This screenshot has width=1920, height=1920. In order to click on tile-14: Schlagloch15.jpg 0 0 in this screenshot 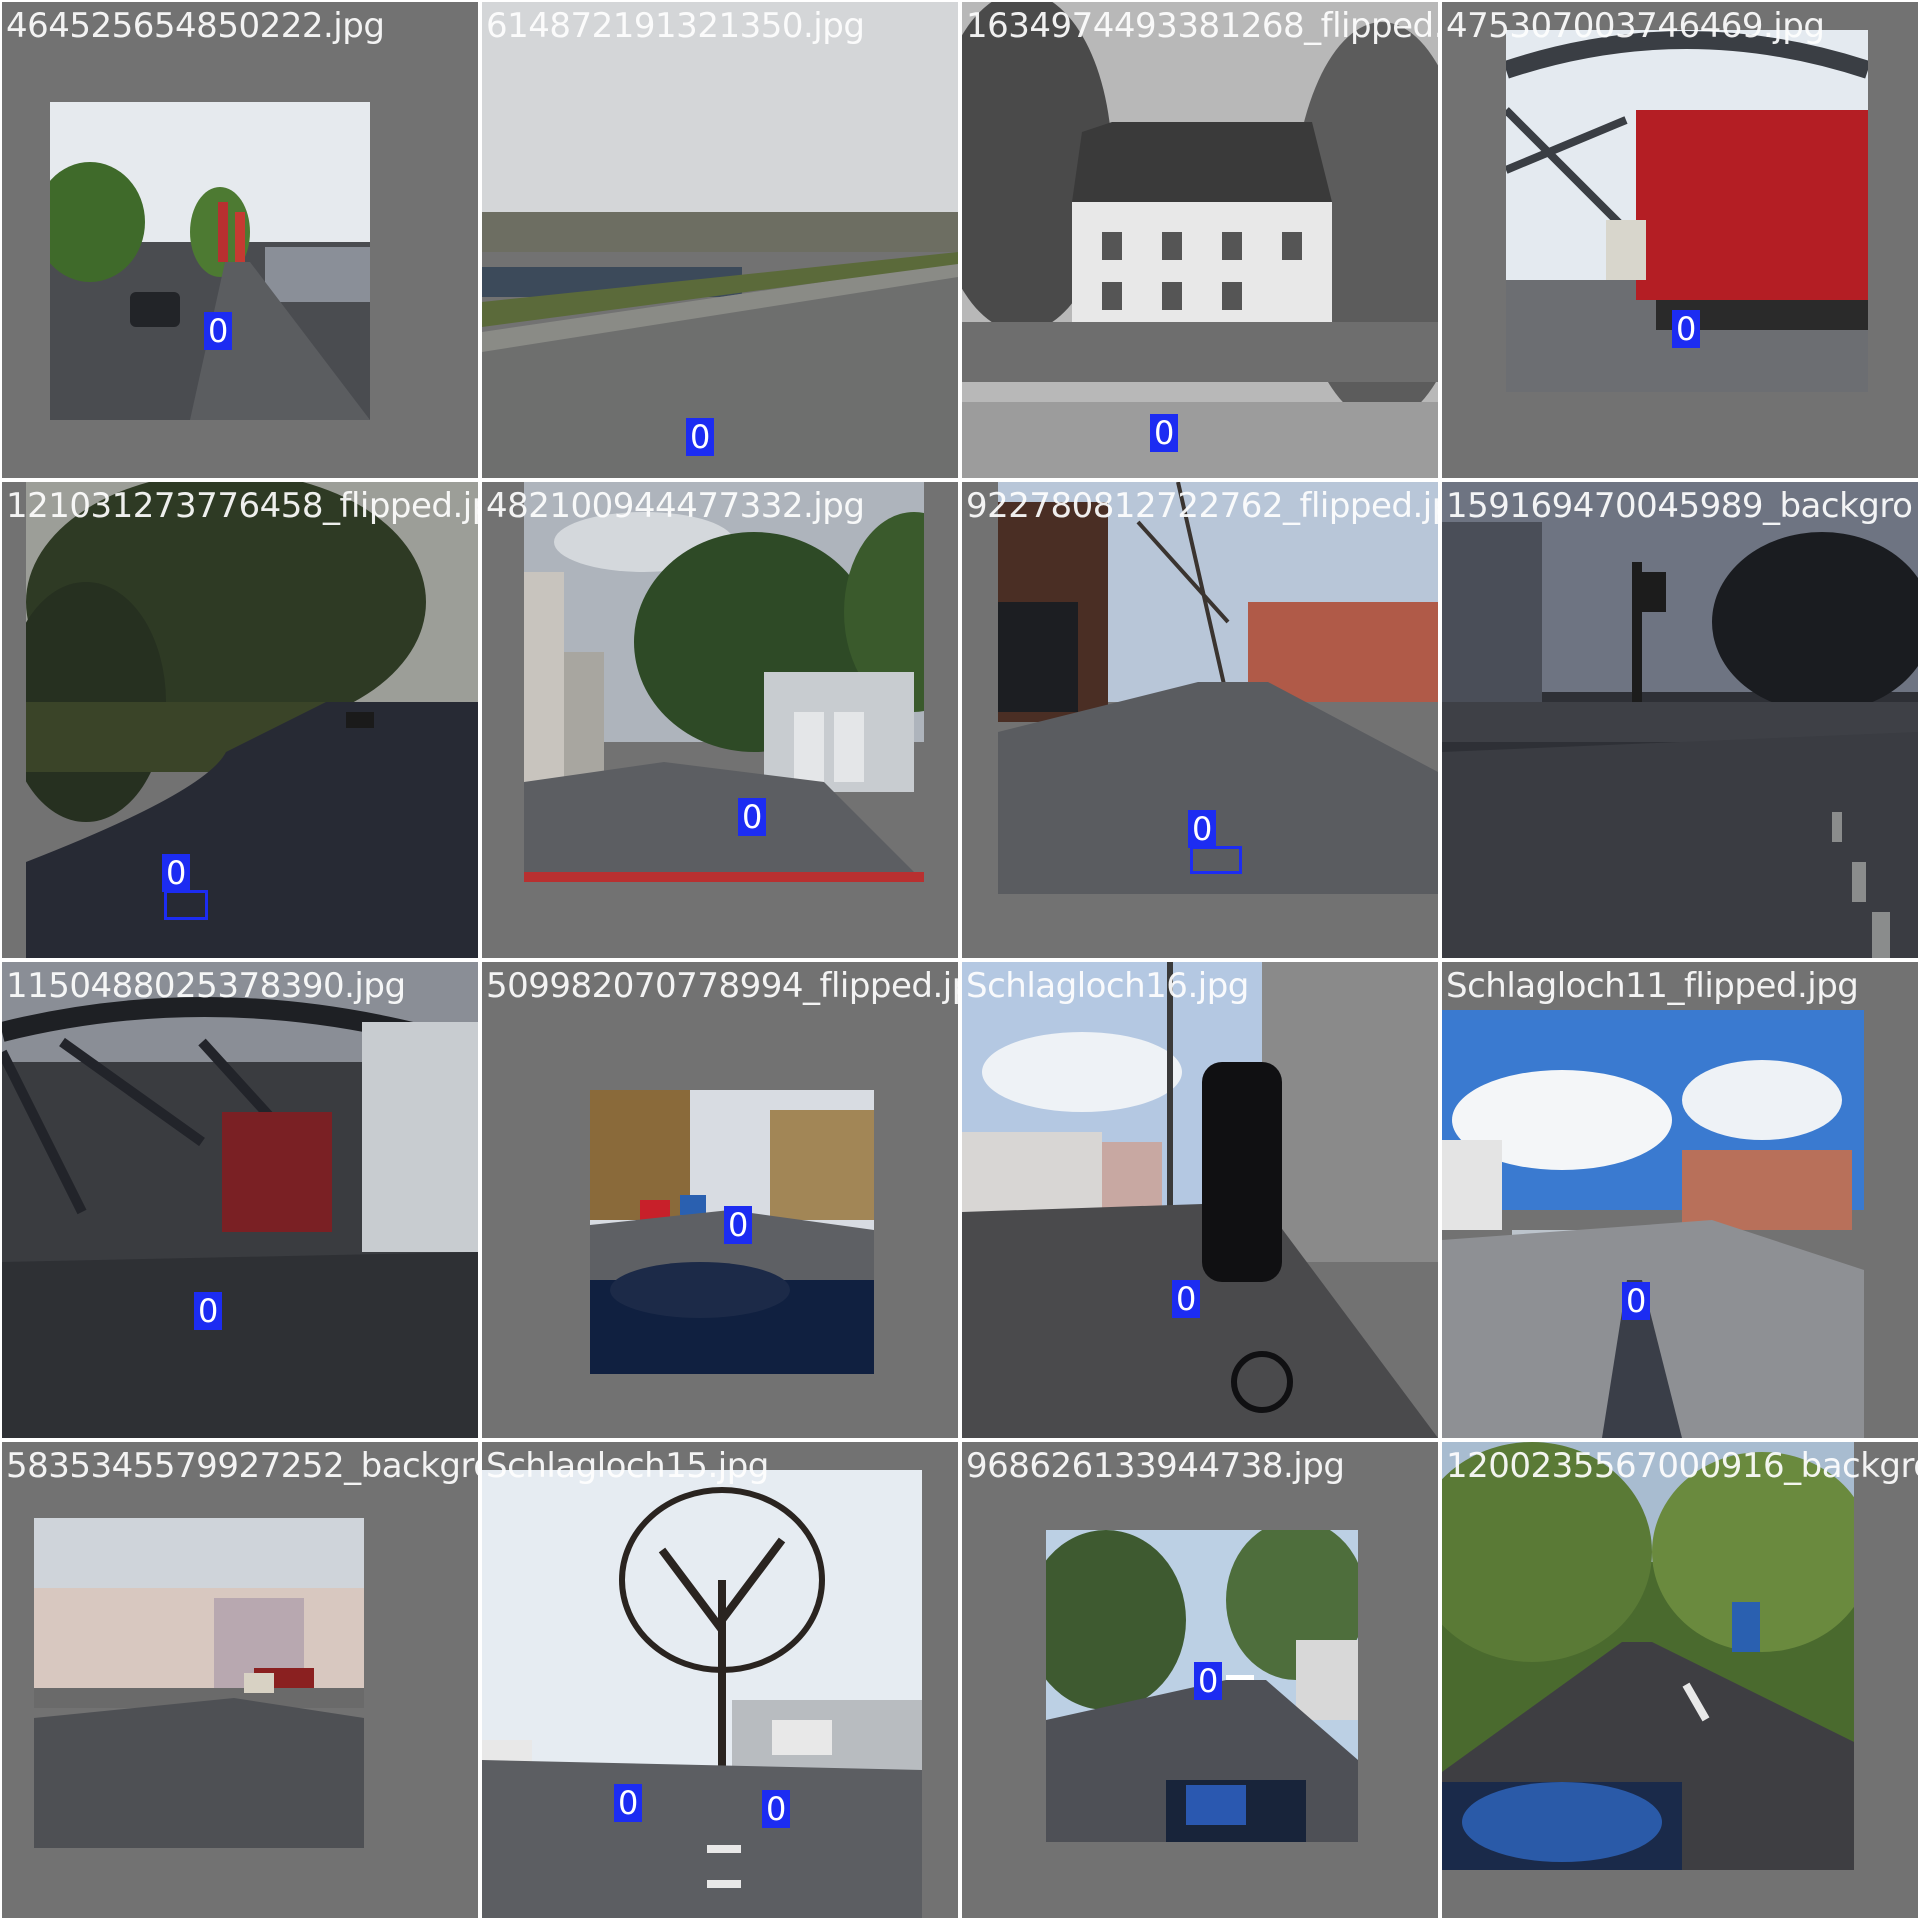, I will do `click(720, 1680)`.